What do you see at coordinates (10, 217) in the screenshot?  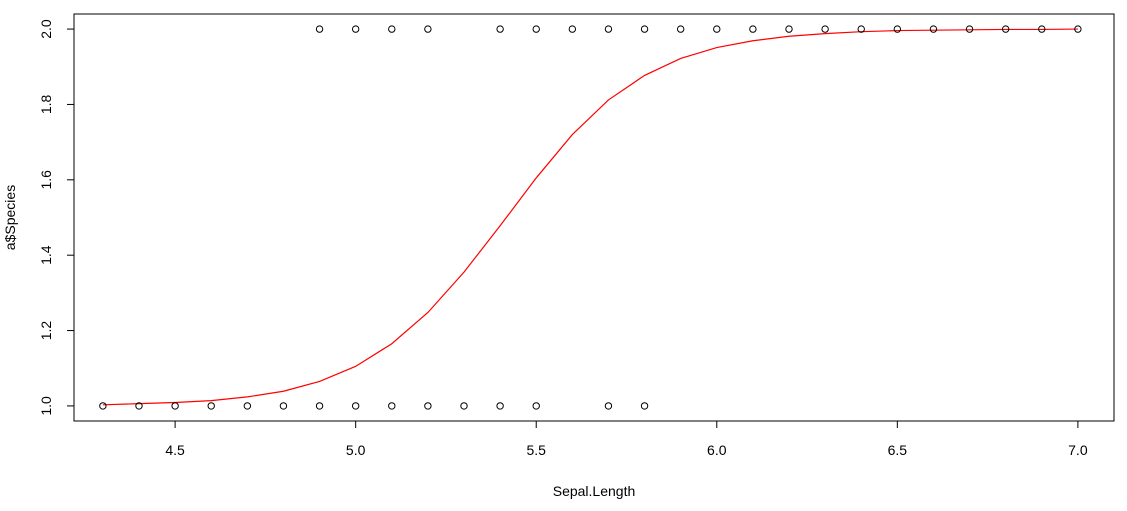 I see `y-axis-label: a$Species` at bounding box center [10, 217].